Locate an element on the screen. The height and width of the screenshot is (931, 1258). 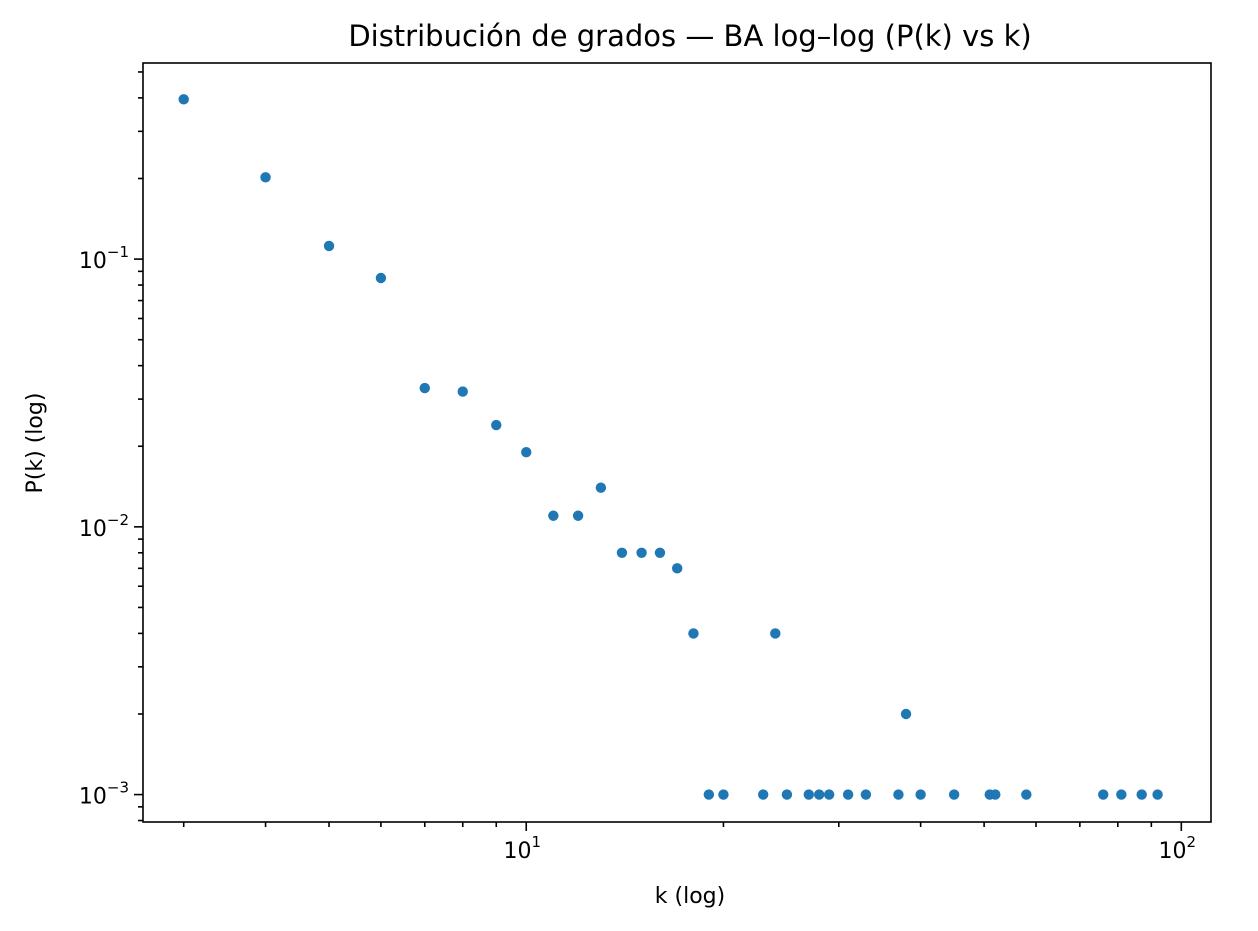
x-axis-label: k (log) is located at coordinates (690, 896).